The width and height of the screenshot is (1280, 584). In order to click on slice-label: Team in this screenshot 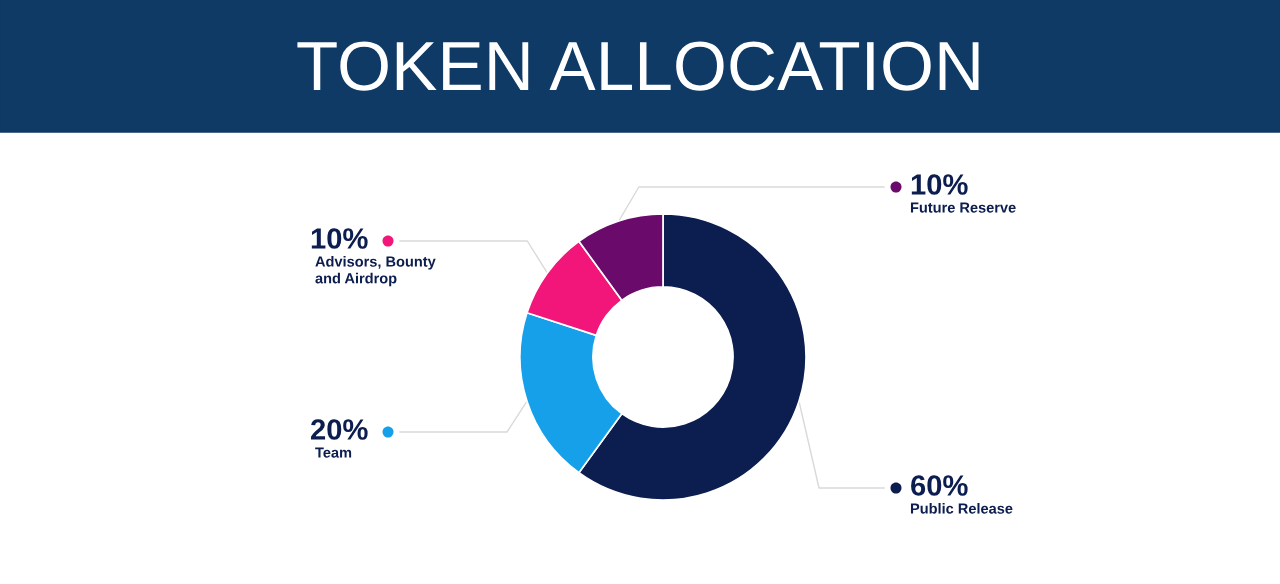, I will do `click(333, 452)`.